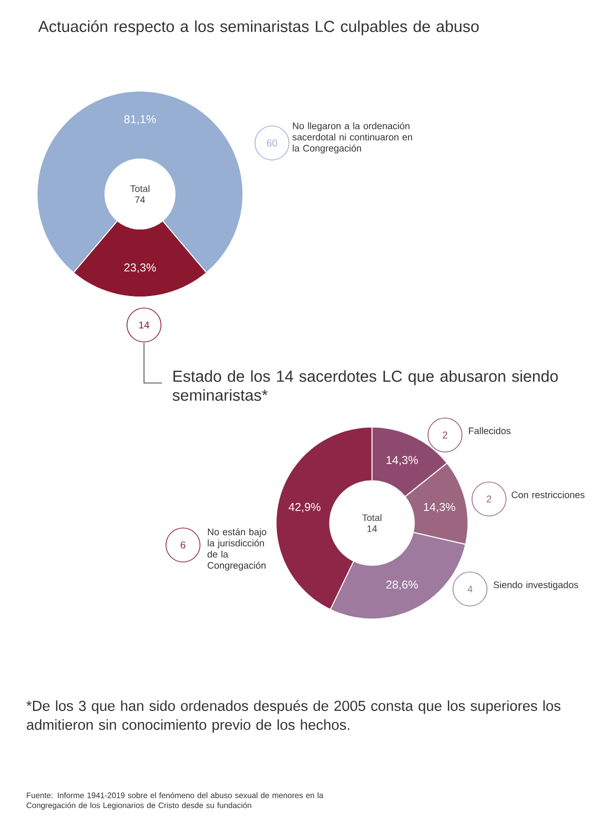  Describe the element at coordinates (372, 523) in the screenshot. I see `text: Total 14` at that location.